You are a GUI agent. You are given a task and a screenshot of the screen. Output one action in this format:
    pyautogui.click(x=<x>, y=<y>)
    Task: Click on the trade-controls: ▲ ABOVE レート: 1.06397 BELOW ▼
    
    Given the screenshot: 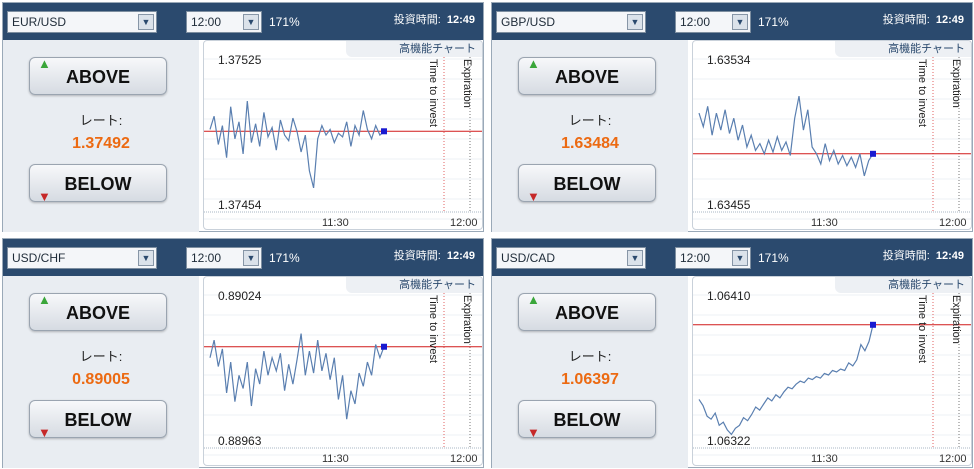 What is the action you would take?
    pyautogui.click(x=590, y=372)
    